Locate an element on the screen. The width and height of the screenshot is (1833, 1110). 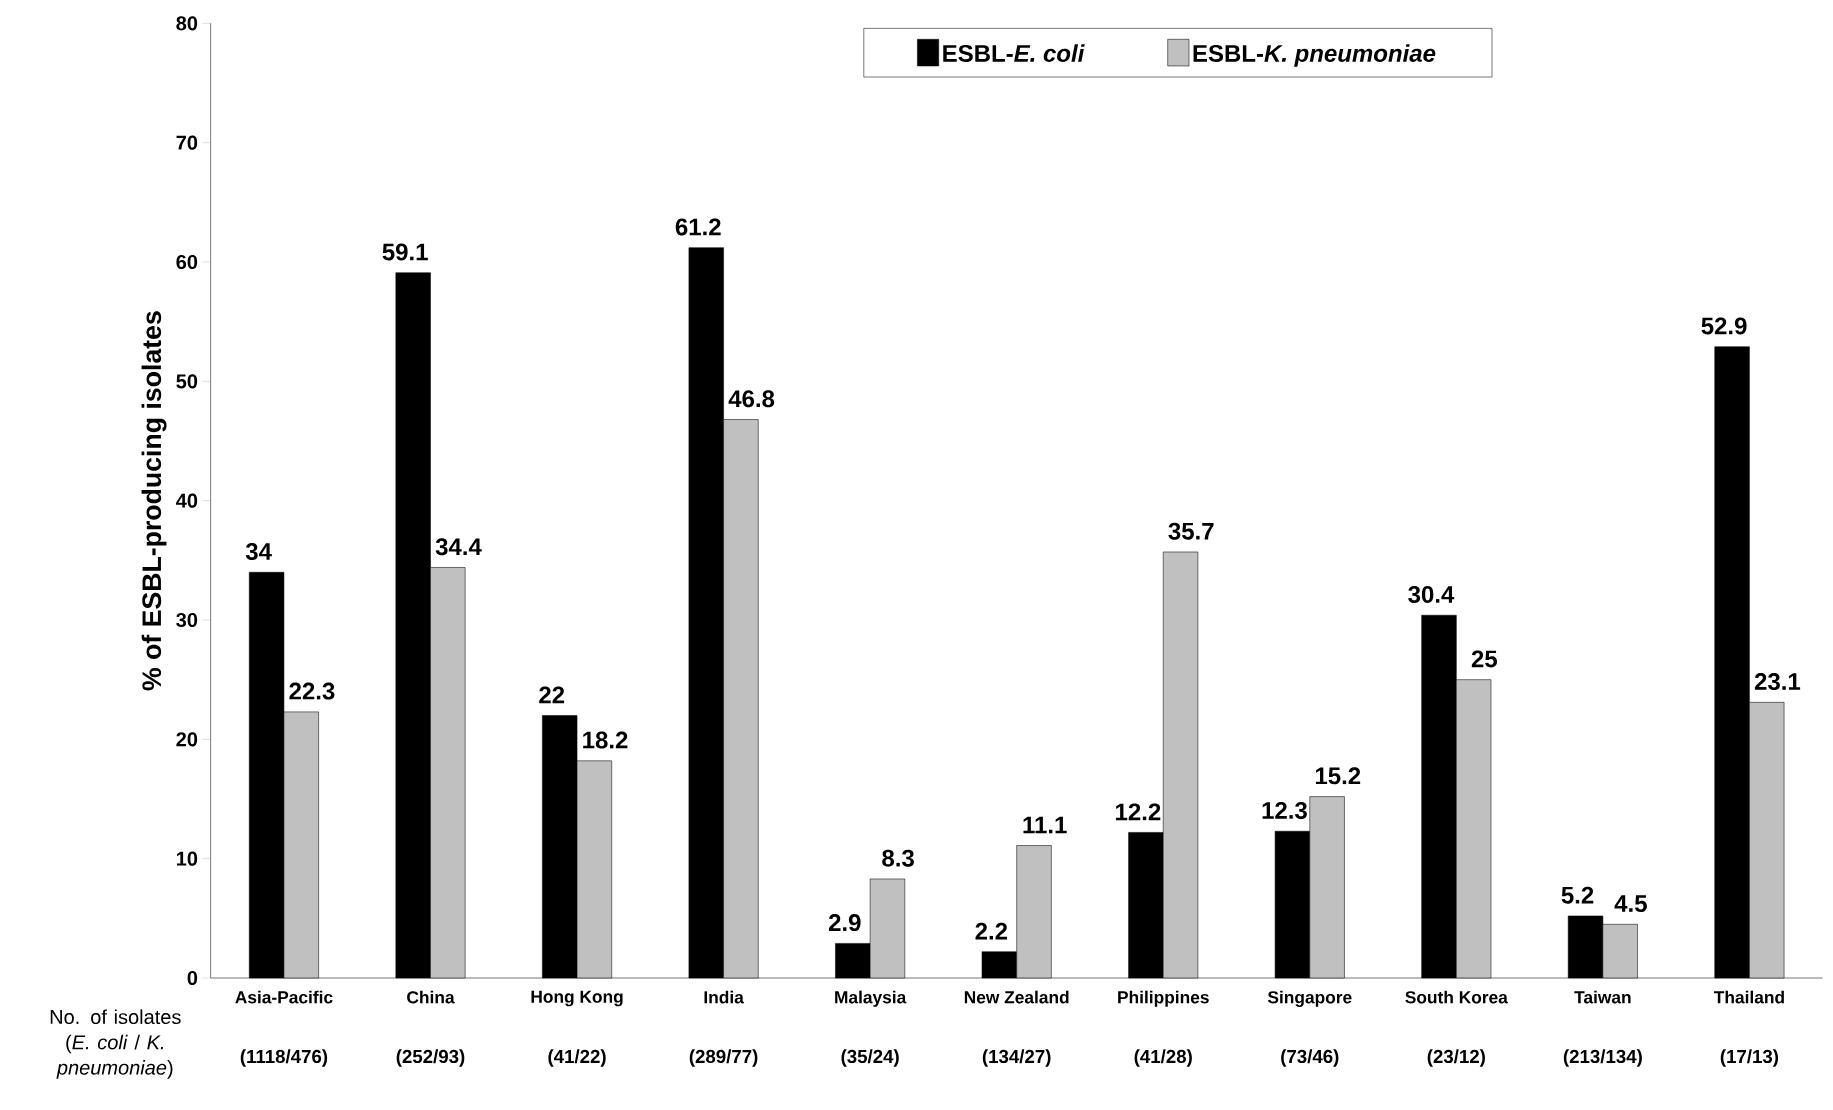
data-label: 35.7 is located at coordinates (1191, 531).